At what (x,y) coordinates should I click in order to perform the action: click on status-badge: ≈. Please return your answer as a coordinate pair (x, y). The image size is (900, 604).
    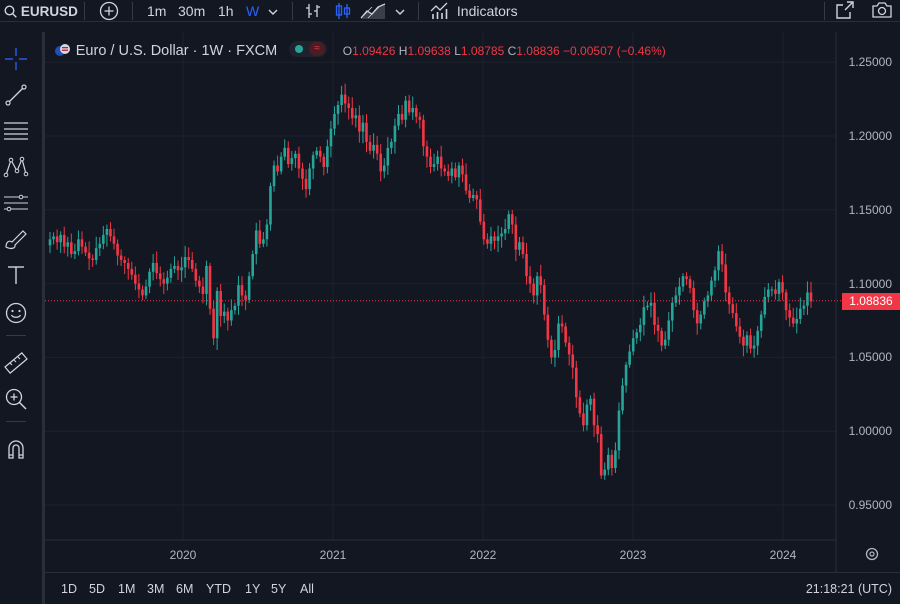
    Looking at the image, I should click on (316, 49).